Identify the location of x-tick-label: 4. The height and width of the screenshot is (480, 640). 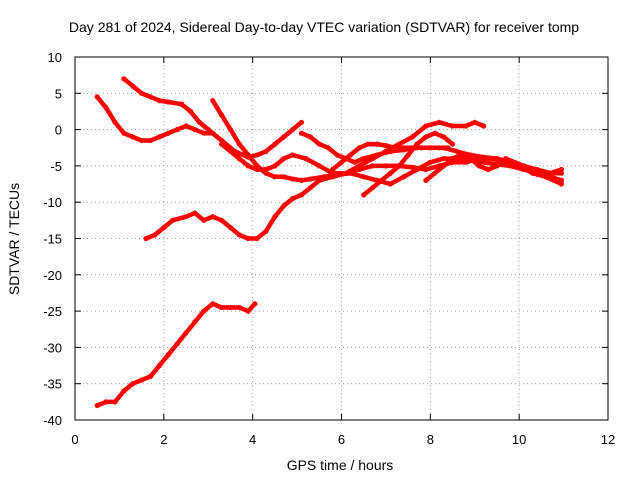
(252, 439).